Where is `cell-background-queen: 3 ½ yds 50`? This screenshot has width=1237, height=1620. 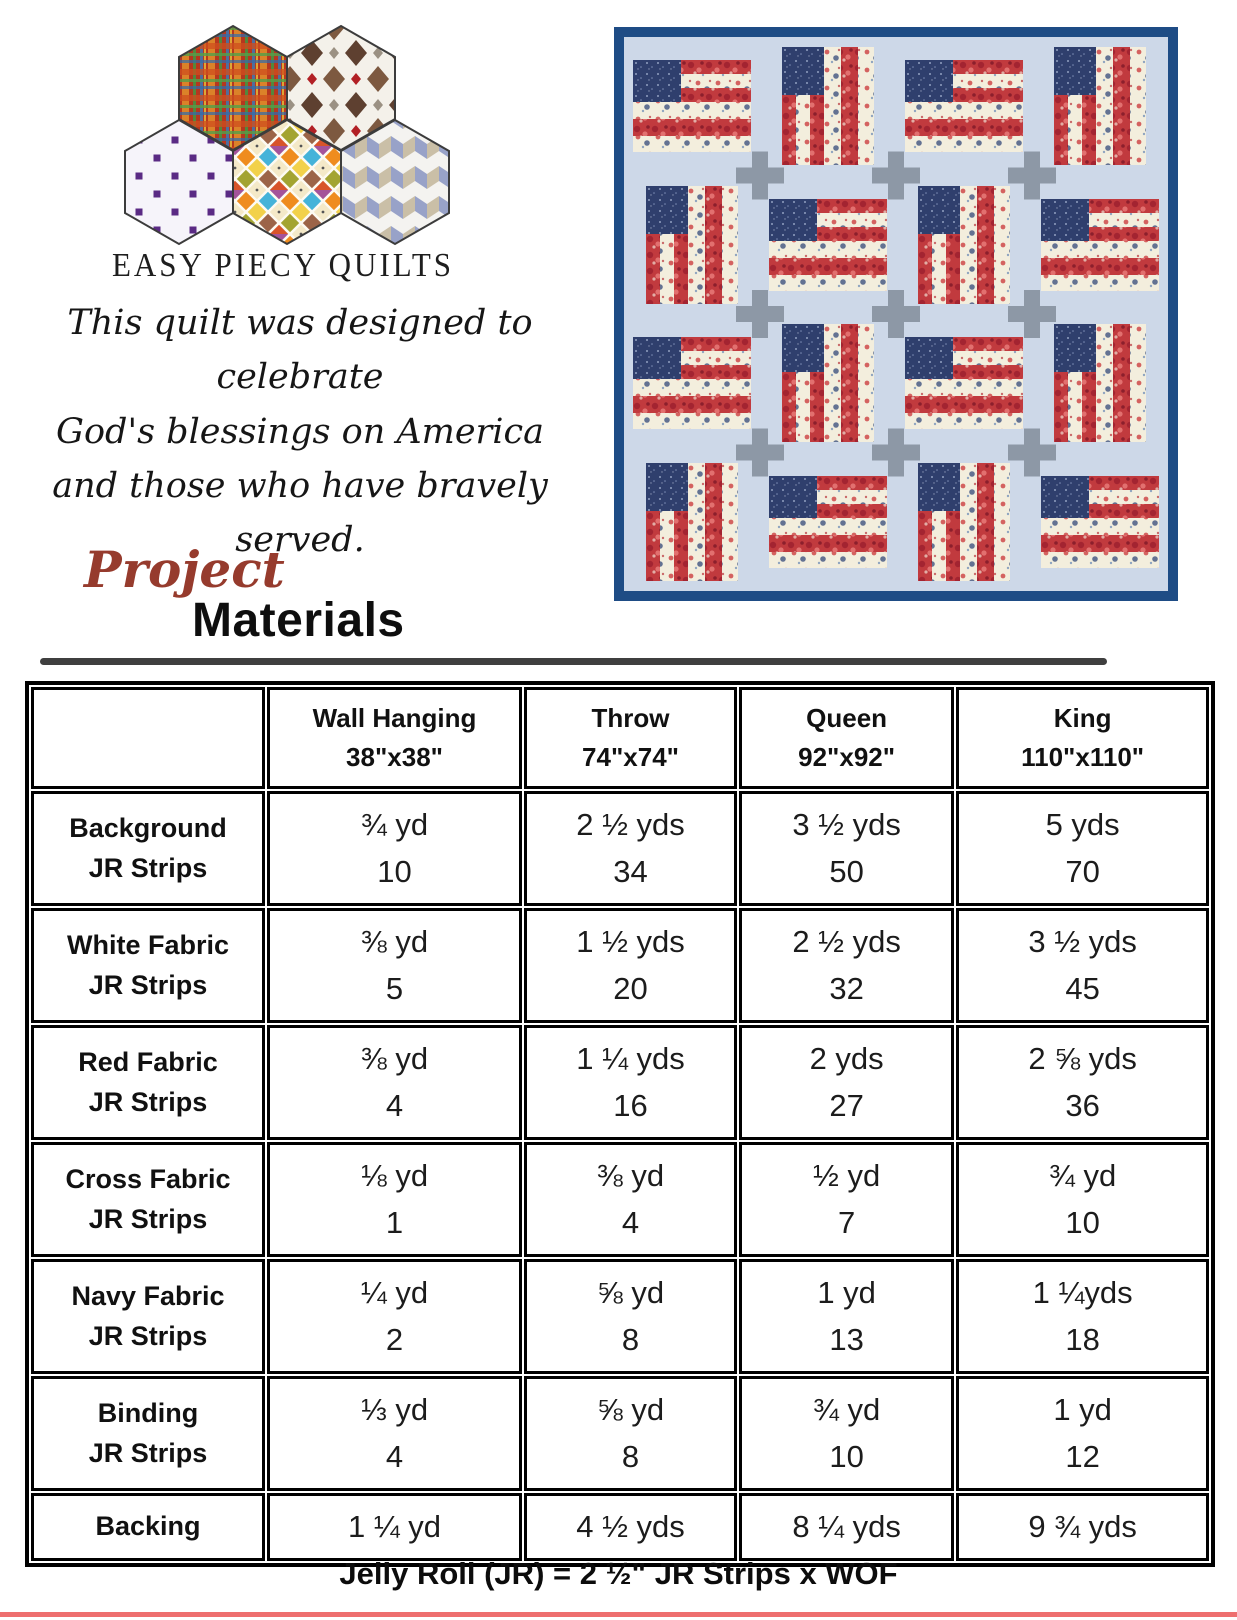 cell-background-queen: 3 ½ yds 50 is located at coordinates (846, 848).